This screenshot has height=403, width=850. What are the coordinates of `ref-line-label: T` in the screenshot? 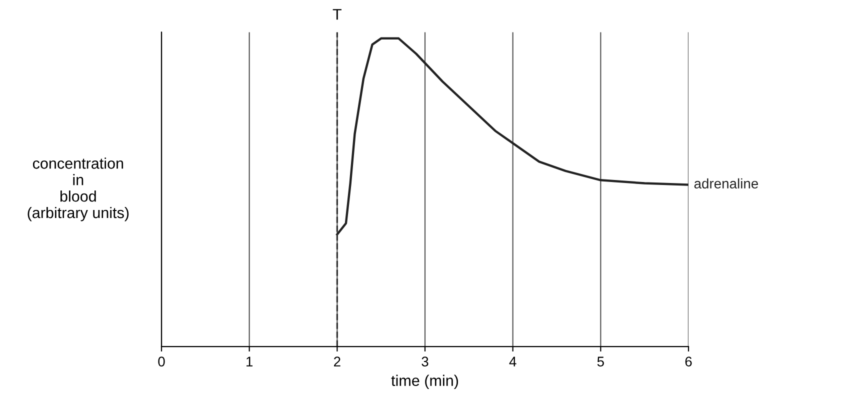 It's located at (337, 14).